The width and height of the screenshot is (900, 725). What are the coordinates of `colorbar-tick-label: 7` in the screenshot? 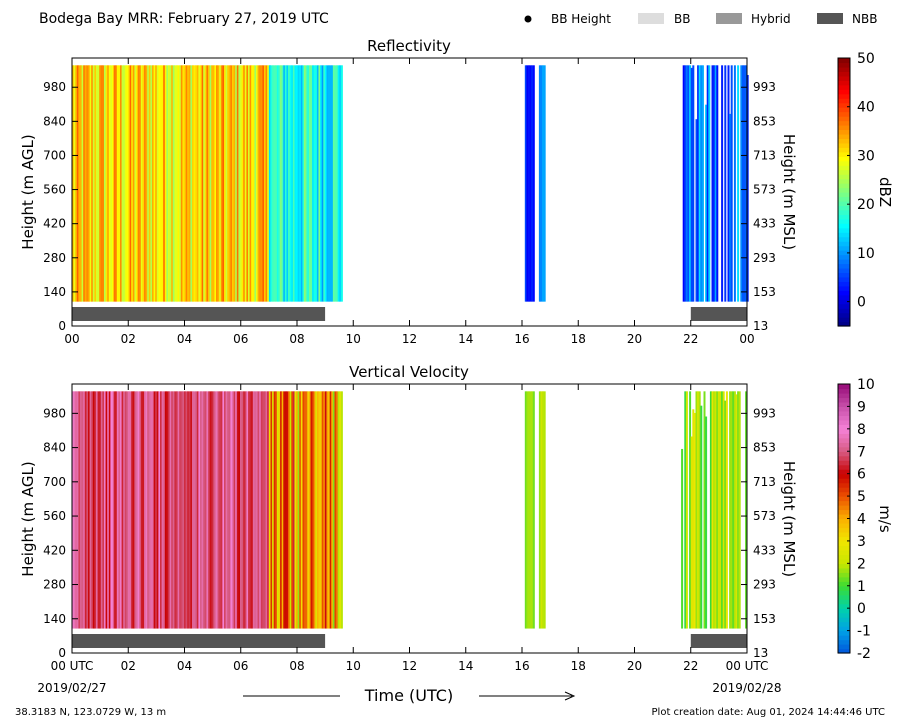 It's located at (861, 452).